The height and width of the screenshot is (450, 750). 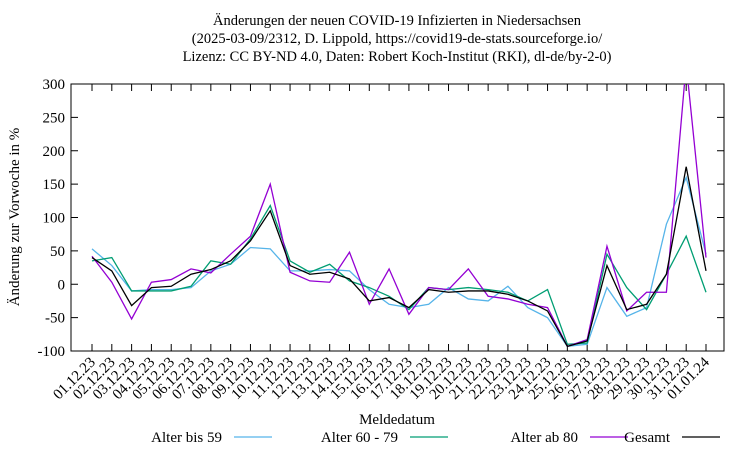 What do you see at coordinates (397, 420) in the screenshot?
I see `x-axis-label: Meldedatum` at bounding box center [397, 420].